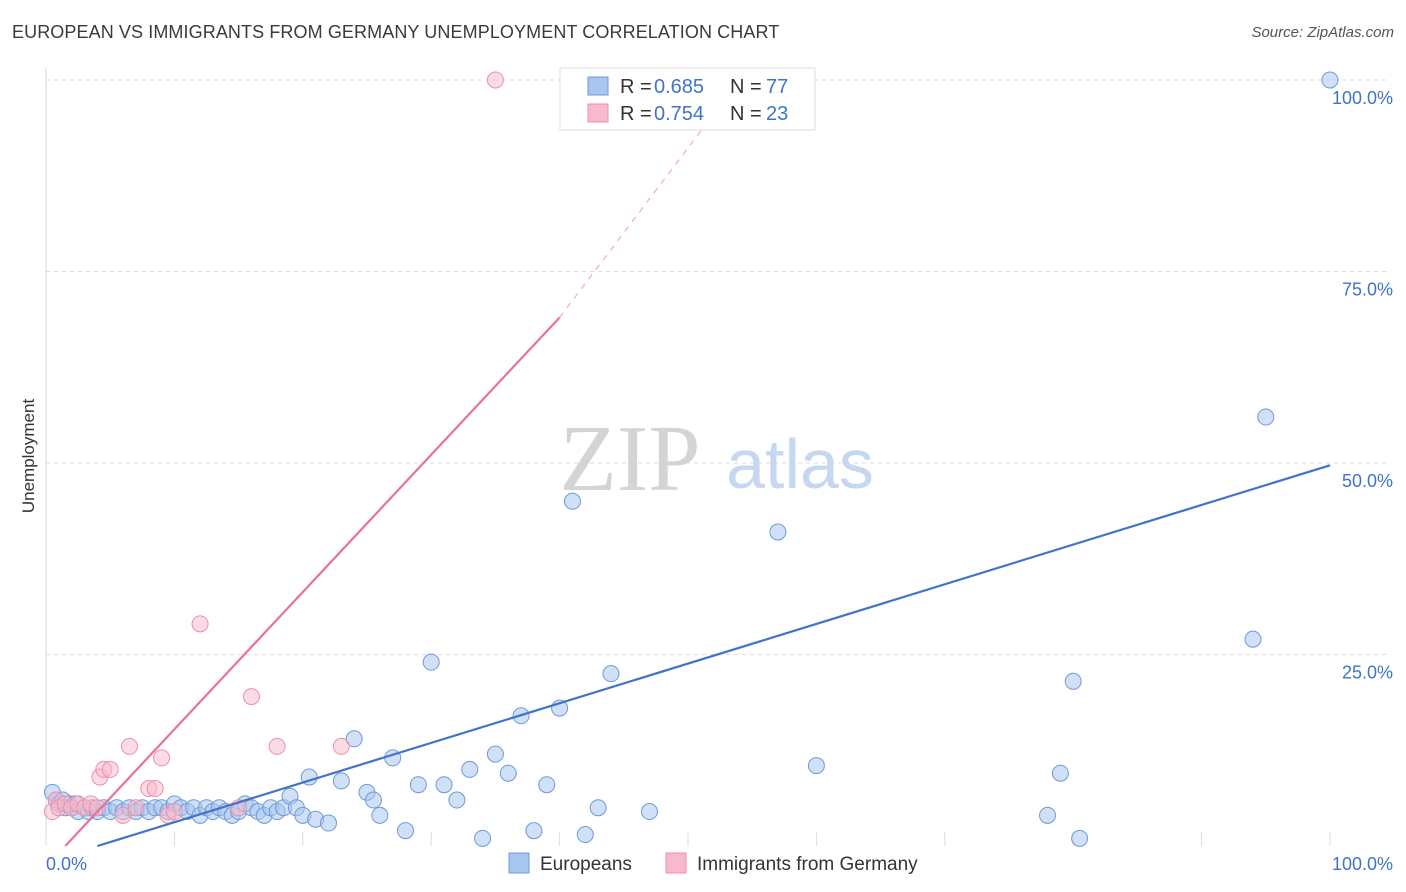  Describe the element at coordinates (679, 87) in the screenshot. I see `legend-r-value-1: 0.685` at that location.